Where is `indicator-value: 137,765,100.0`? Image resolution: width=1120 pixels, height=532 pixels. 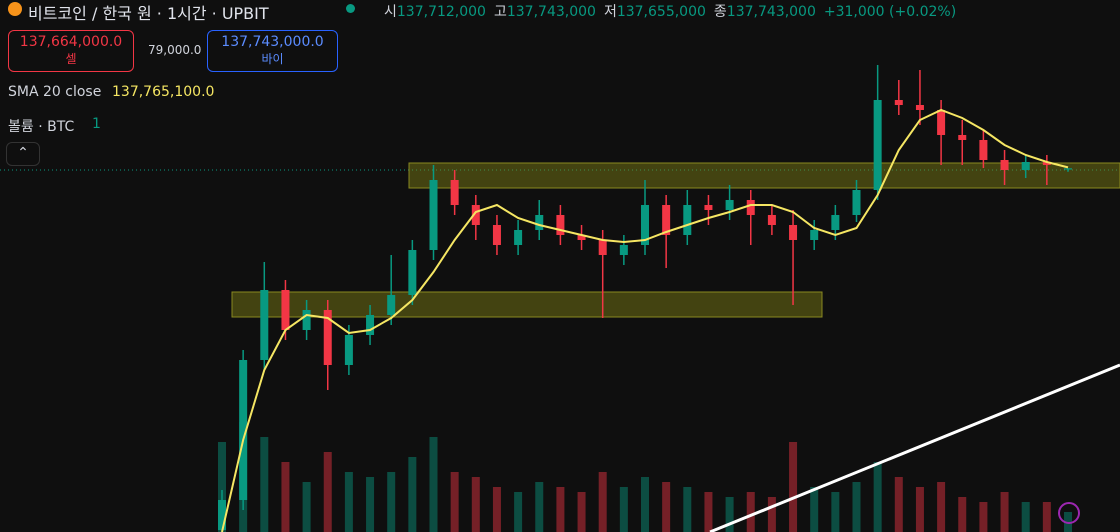 indicator-value: 137,765,100.0 is located at coordinates (163, 92).